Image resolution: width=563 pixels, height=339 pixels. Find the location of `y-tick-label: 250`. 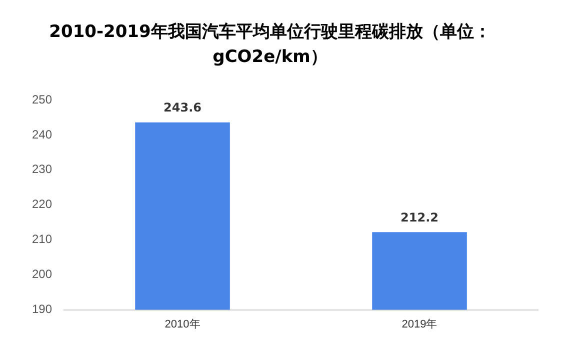

y-tick-label: 250 is located at coordinates (42, 99).